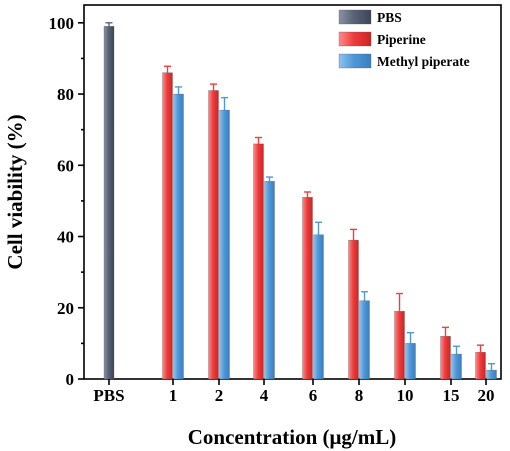 Image resolution: width=510 pixels, height=451 pixels. Describe the element at coordinates (62, 23) in the screenshot. I see `y-tick-label: 100` at that location.